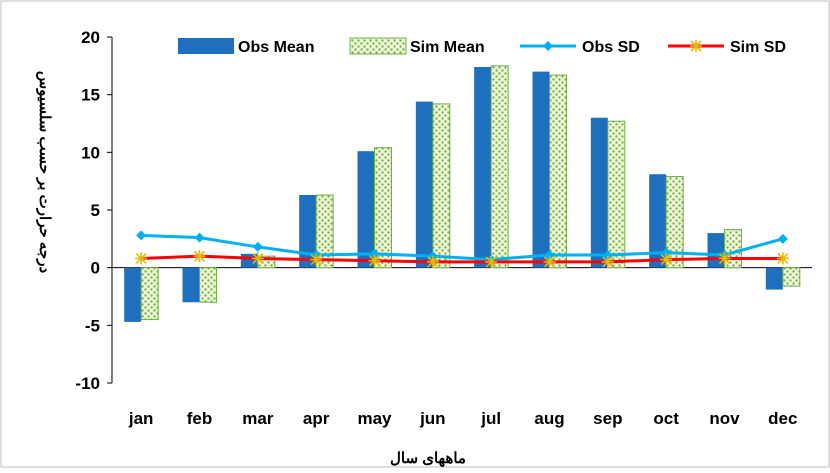  What do you see at coordinates (611, 47) in the screenshot?
I see `legend-label: Obs SD` at bounding box center [611, 47].